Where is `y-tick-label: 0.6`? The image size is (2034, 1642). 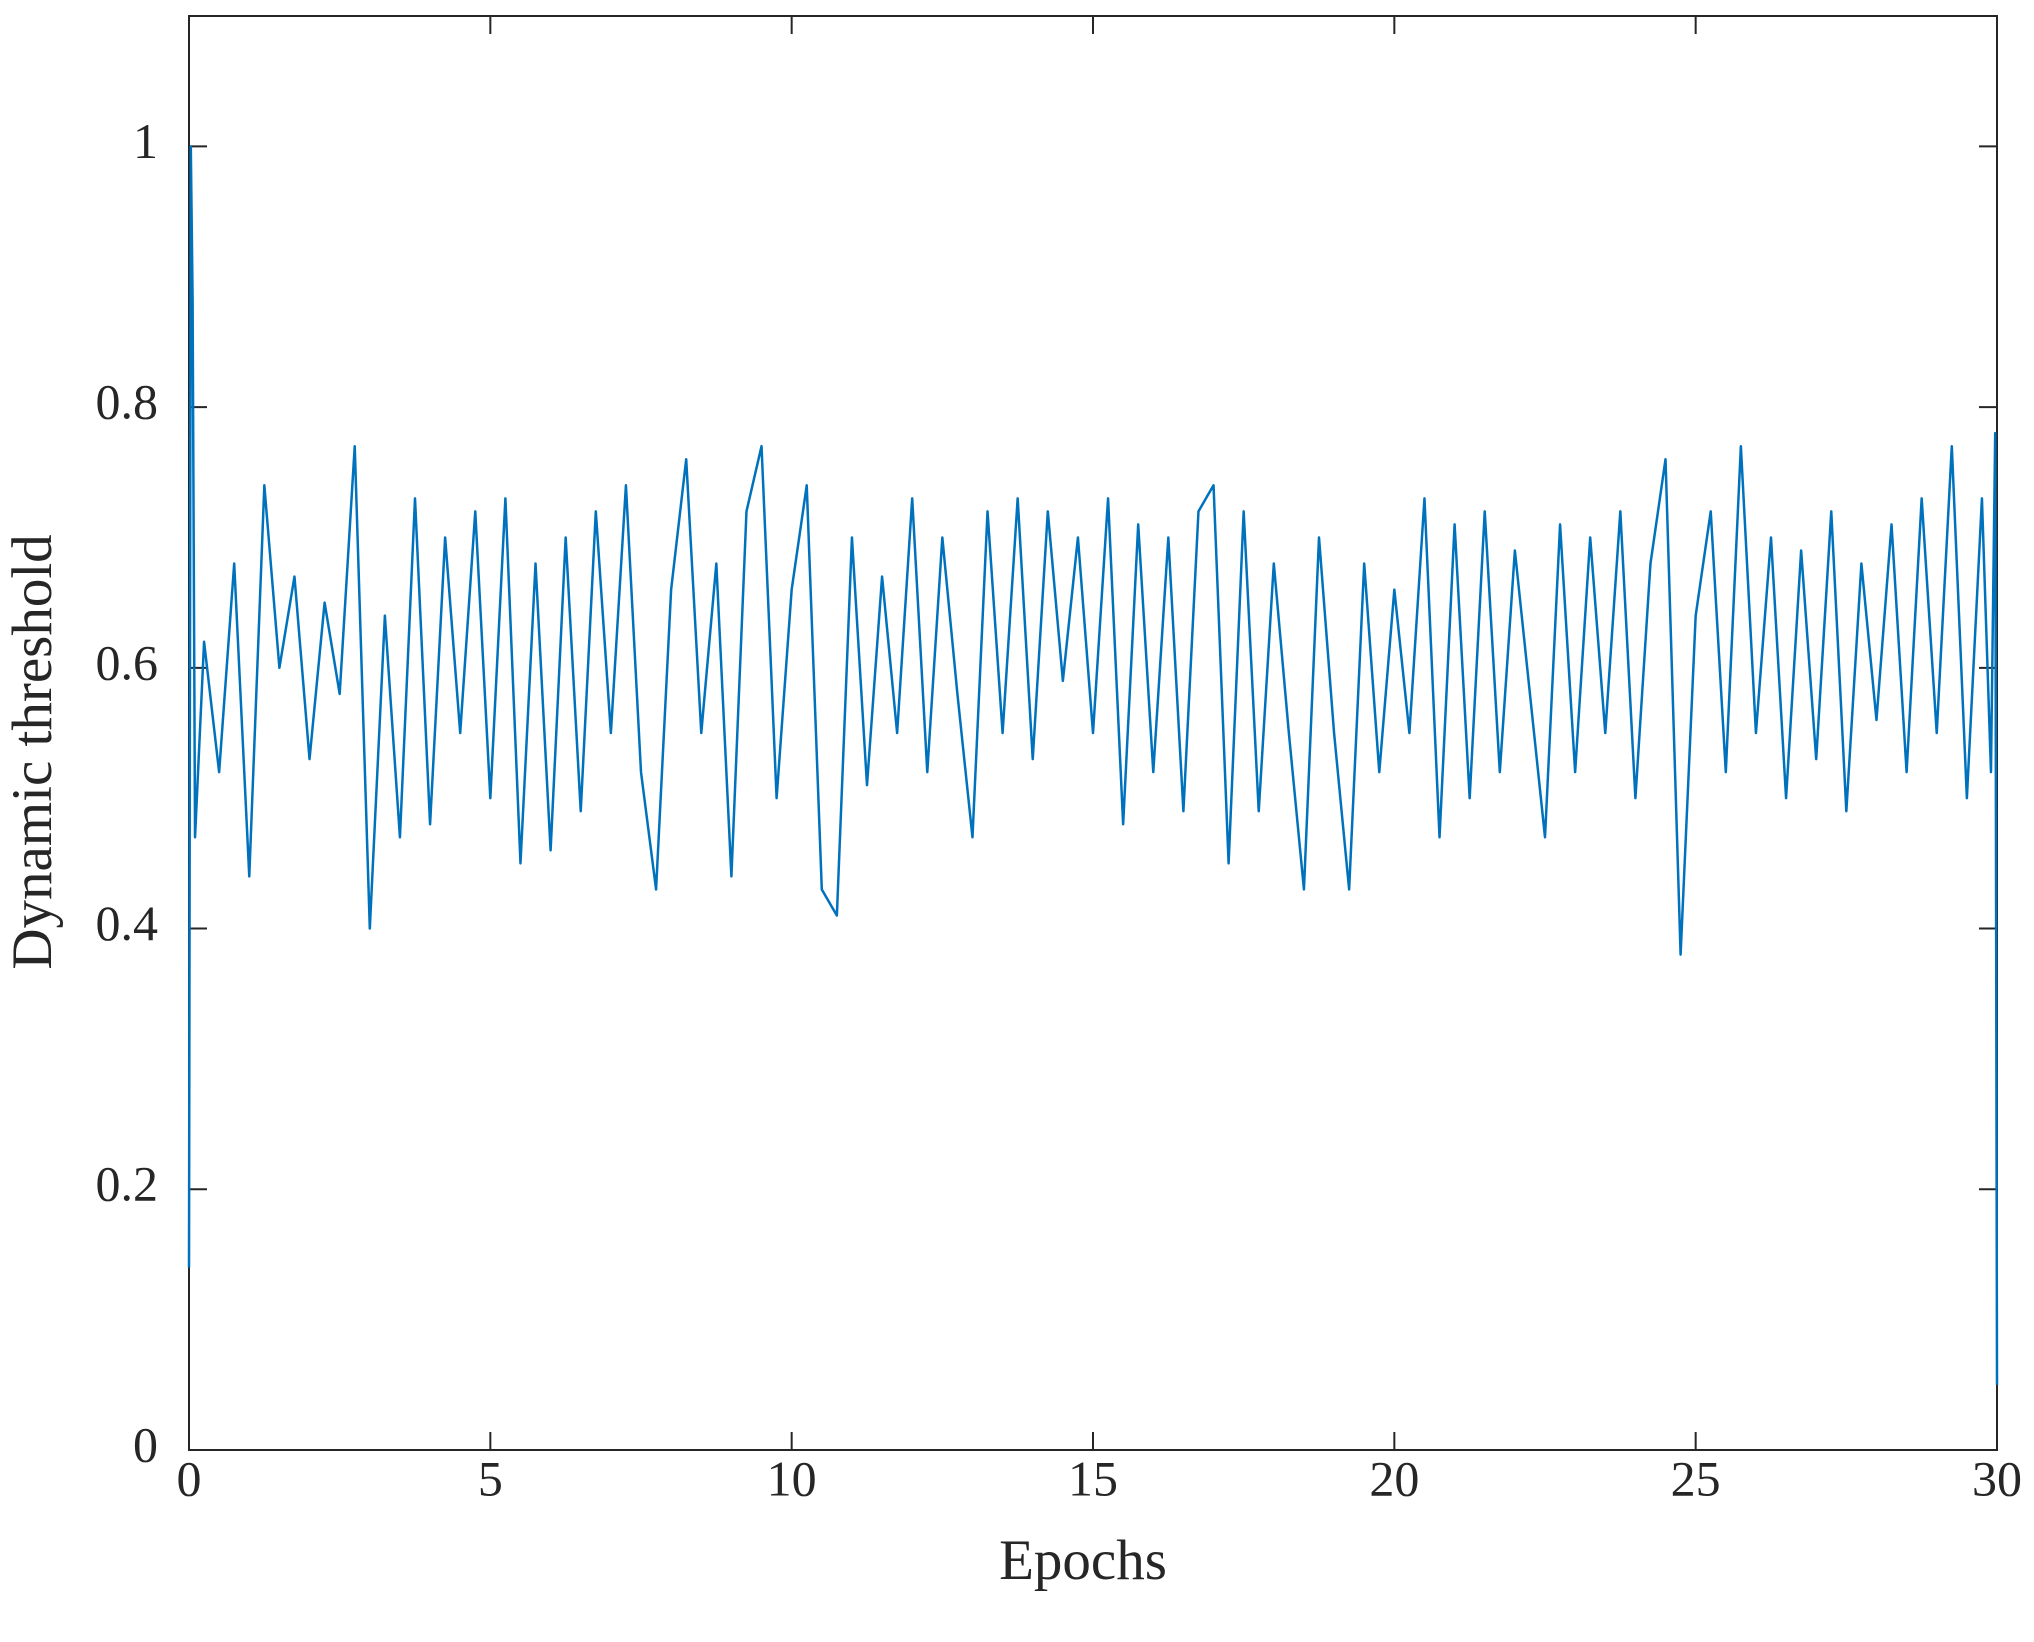 y-tick-label: 0.6 is located at coordinates (127, 662).